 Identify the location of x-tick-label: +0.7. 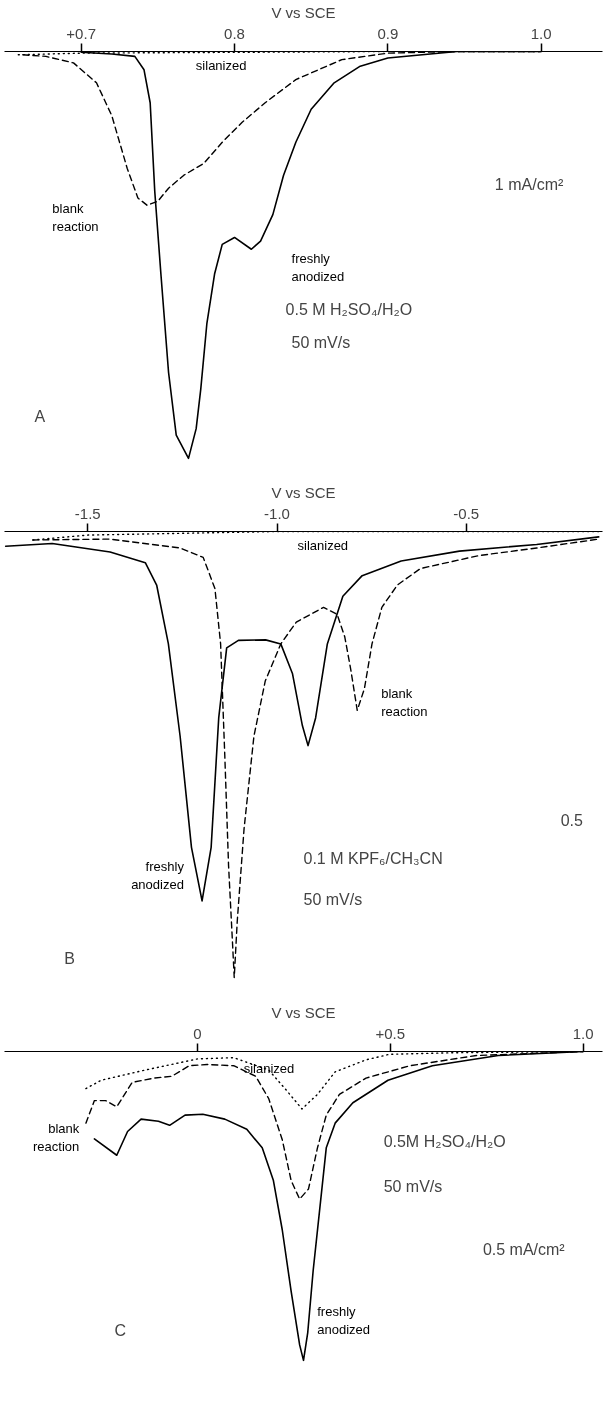
(81, 33).